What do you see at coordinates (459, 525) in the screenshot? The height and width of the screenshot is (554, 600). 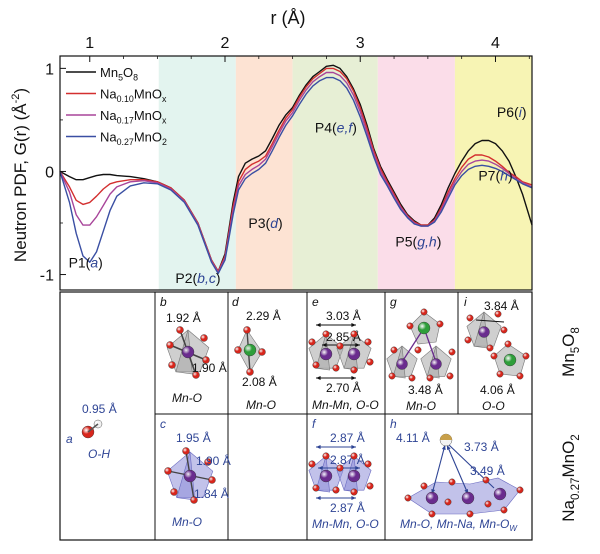 I see `panel-h-bond-type: Mn-O, Mn-Na, Mn-OW` at bounding box center [459, 525].